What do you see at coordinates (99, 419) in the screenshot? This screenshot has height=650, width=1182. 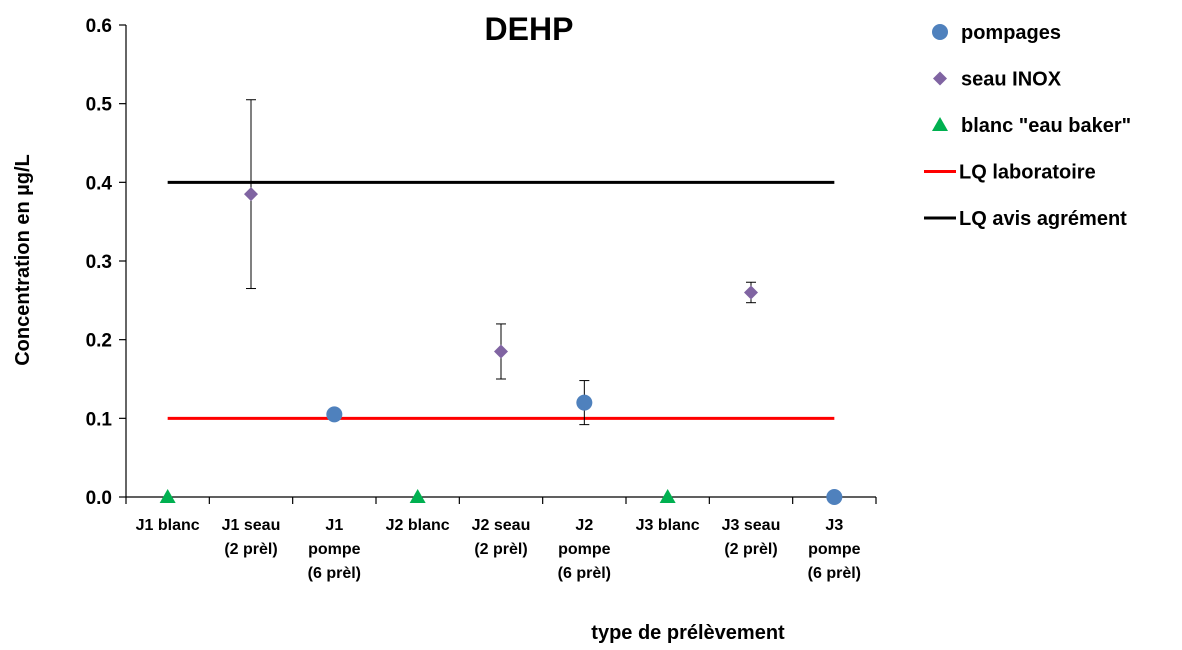 I see `y-tick-label: 0.1` at bounding box center [99, 419].